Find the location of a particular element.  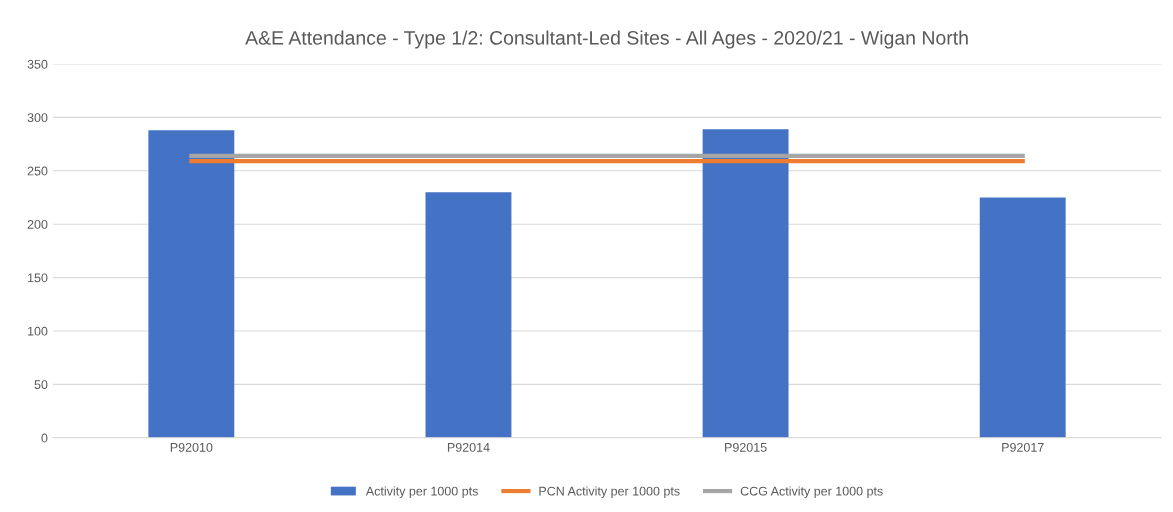

chart-title: A&E Attendance - Type 1/2: Consultant-Led Sites - All Ages - 2020/21 - Wigan North is located at coordinates (606, 39).